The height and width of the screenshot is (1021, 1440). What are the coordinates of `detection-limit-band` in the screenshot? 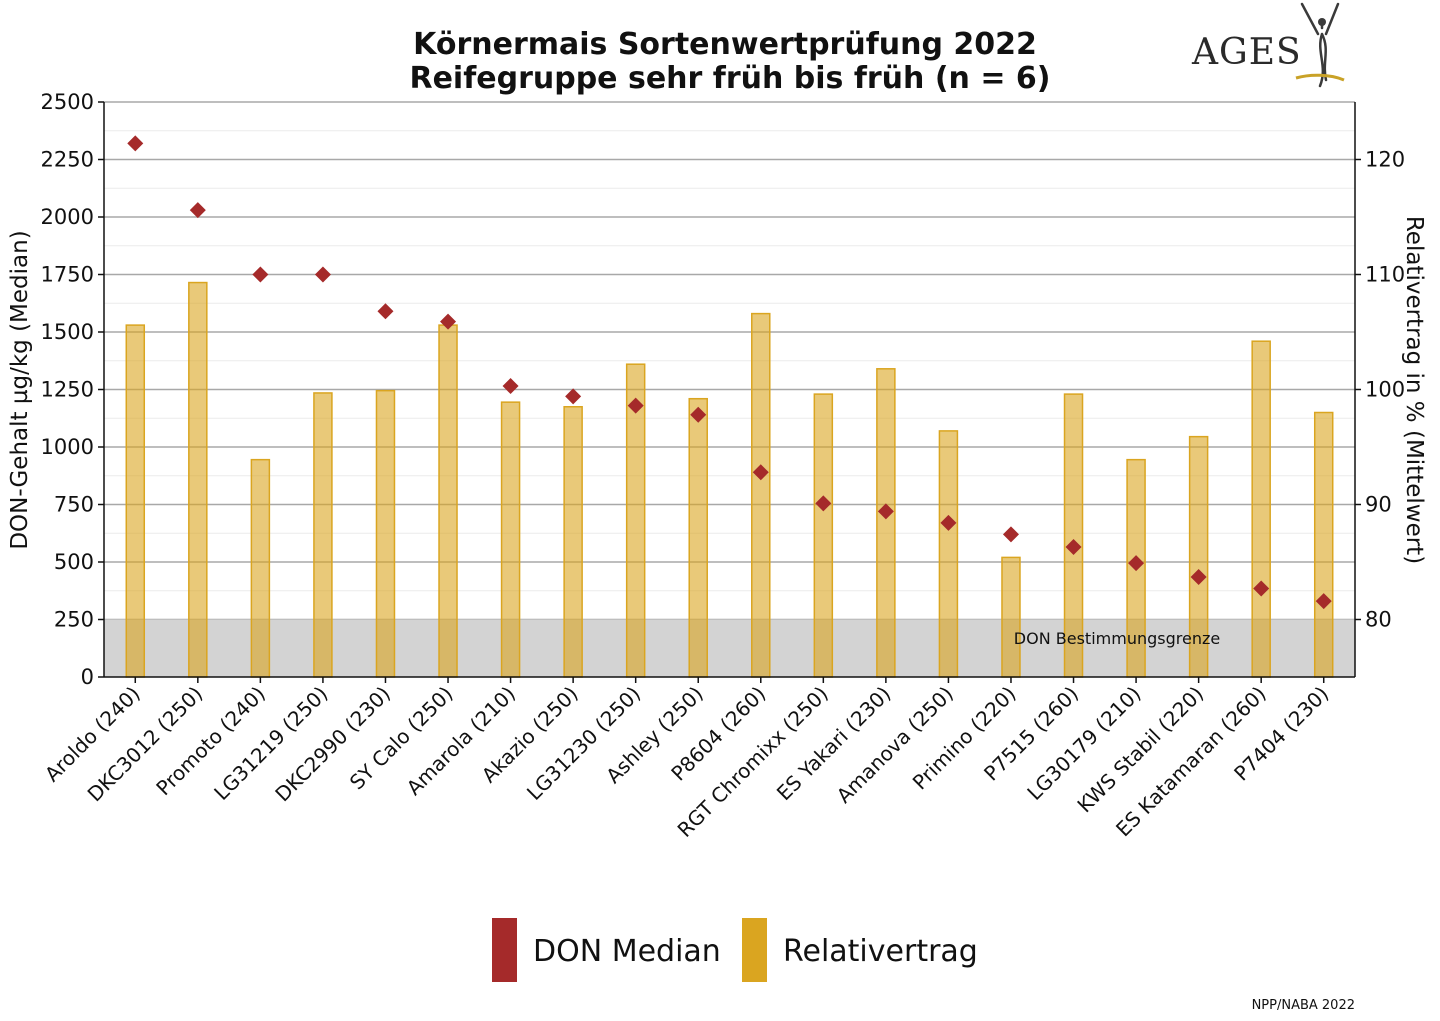 It's located at (729, 648).